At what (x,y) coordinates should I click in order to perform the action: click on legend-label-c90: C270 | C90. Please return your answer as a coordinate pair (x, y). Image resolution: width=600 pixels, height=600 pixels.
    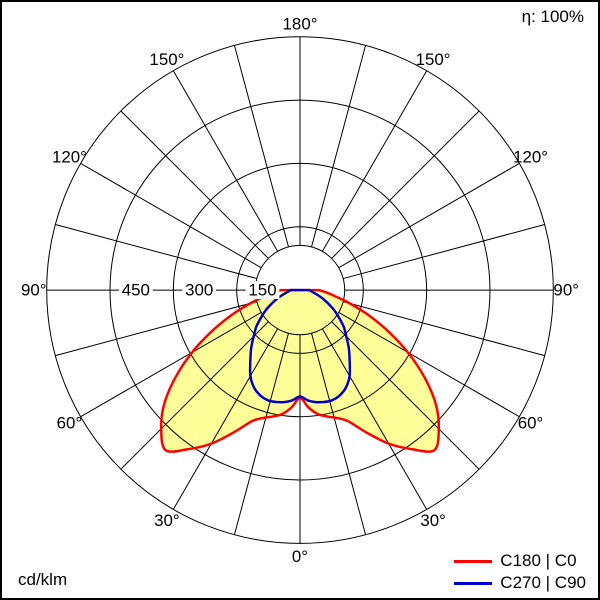
    Looking at the image, I should click on (543, 582).